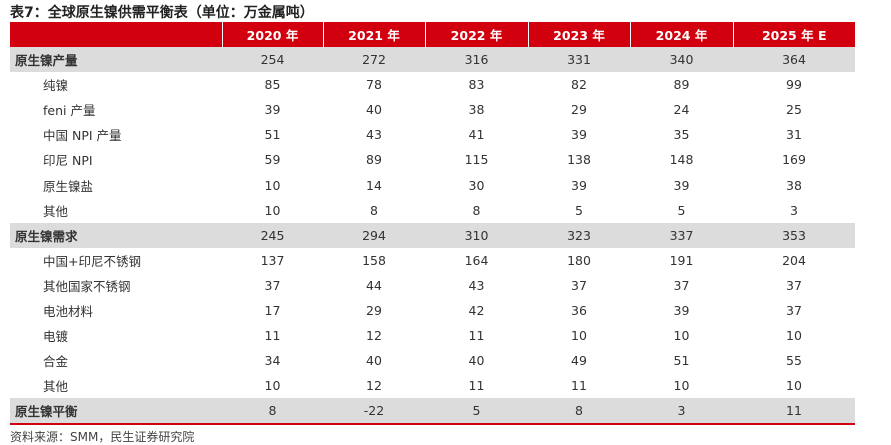  Describe the element at coordinates (579, 160) in the screenshot. I see `value-cell: 138` at that location.